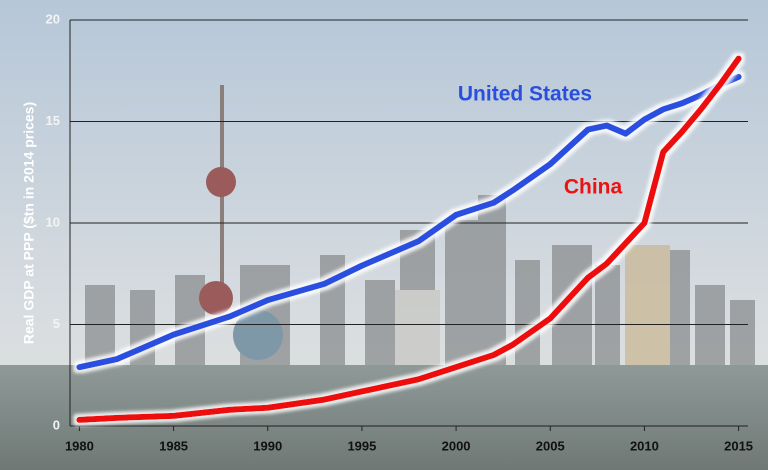 This screenshot has height=470, width=768. I want to click on y-tick-label: 10, so click(53, 221).